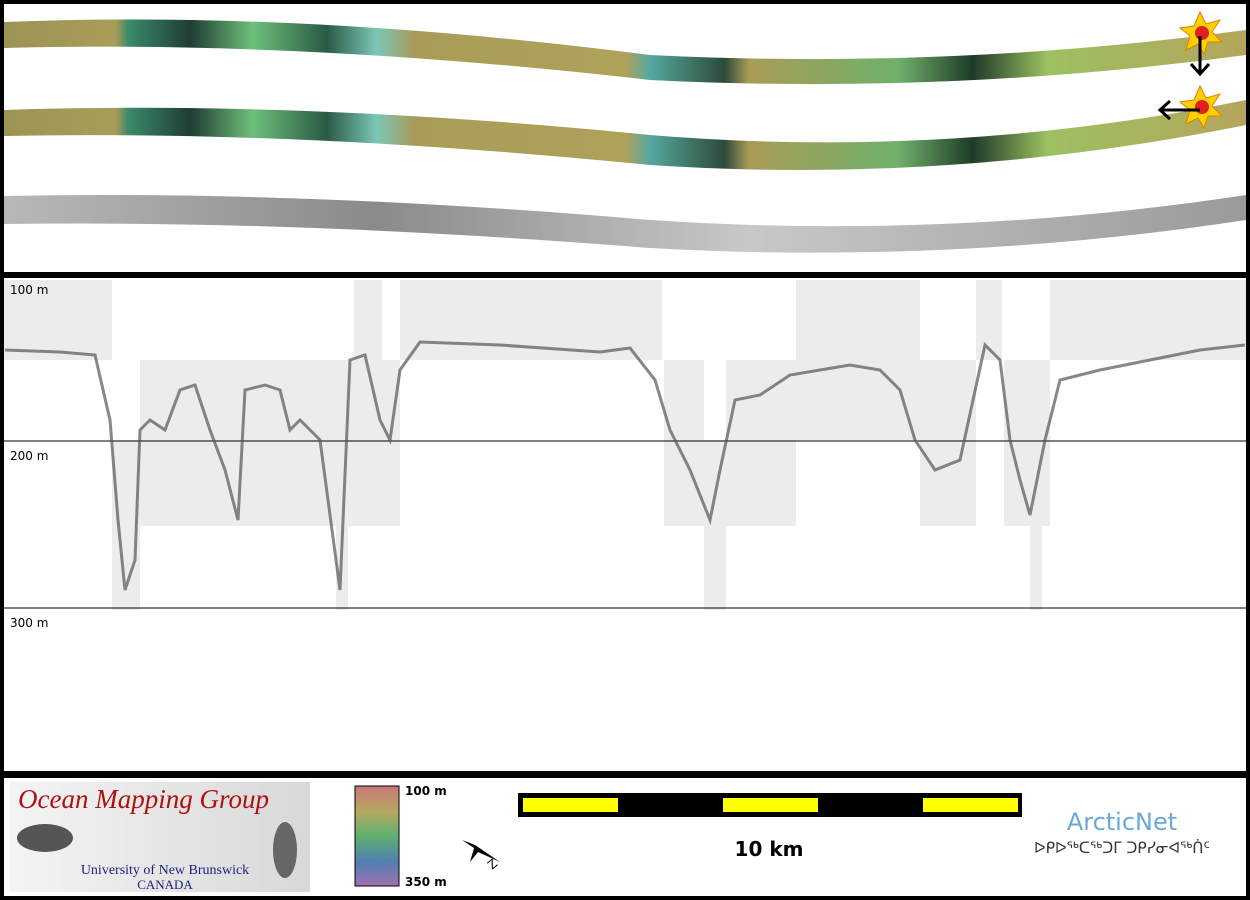 The image size is (1250, 900). Describe the element at coordinates (426, 882) in the screenshot. I see `colorbar-label: 350 m` at that location.